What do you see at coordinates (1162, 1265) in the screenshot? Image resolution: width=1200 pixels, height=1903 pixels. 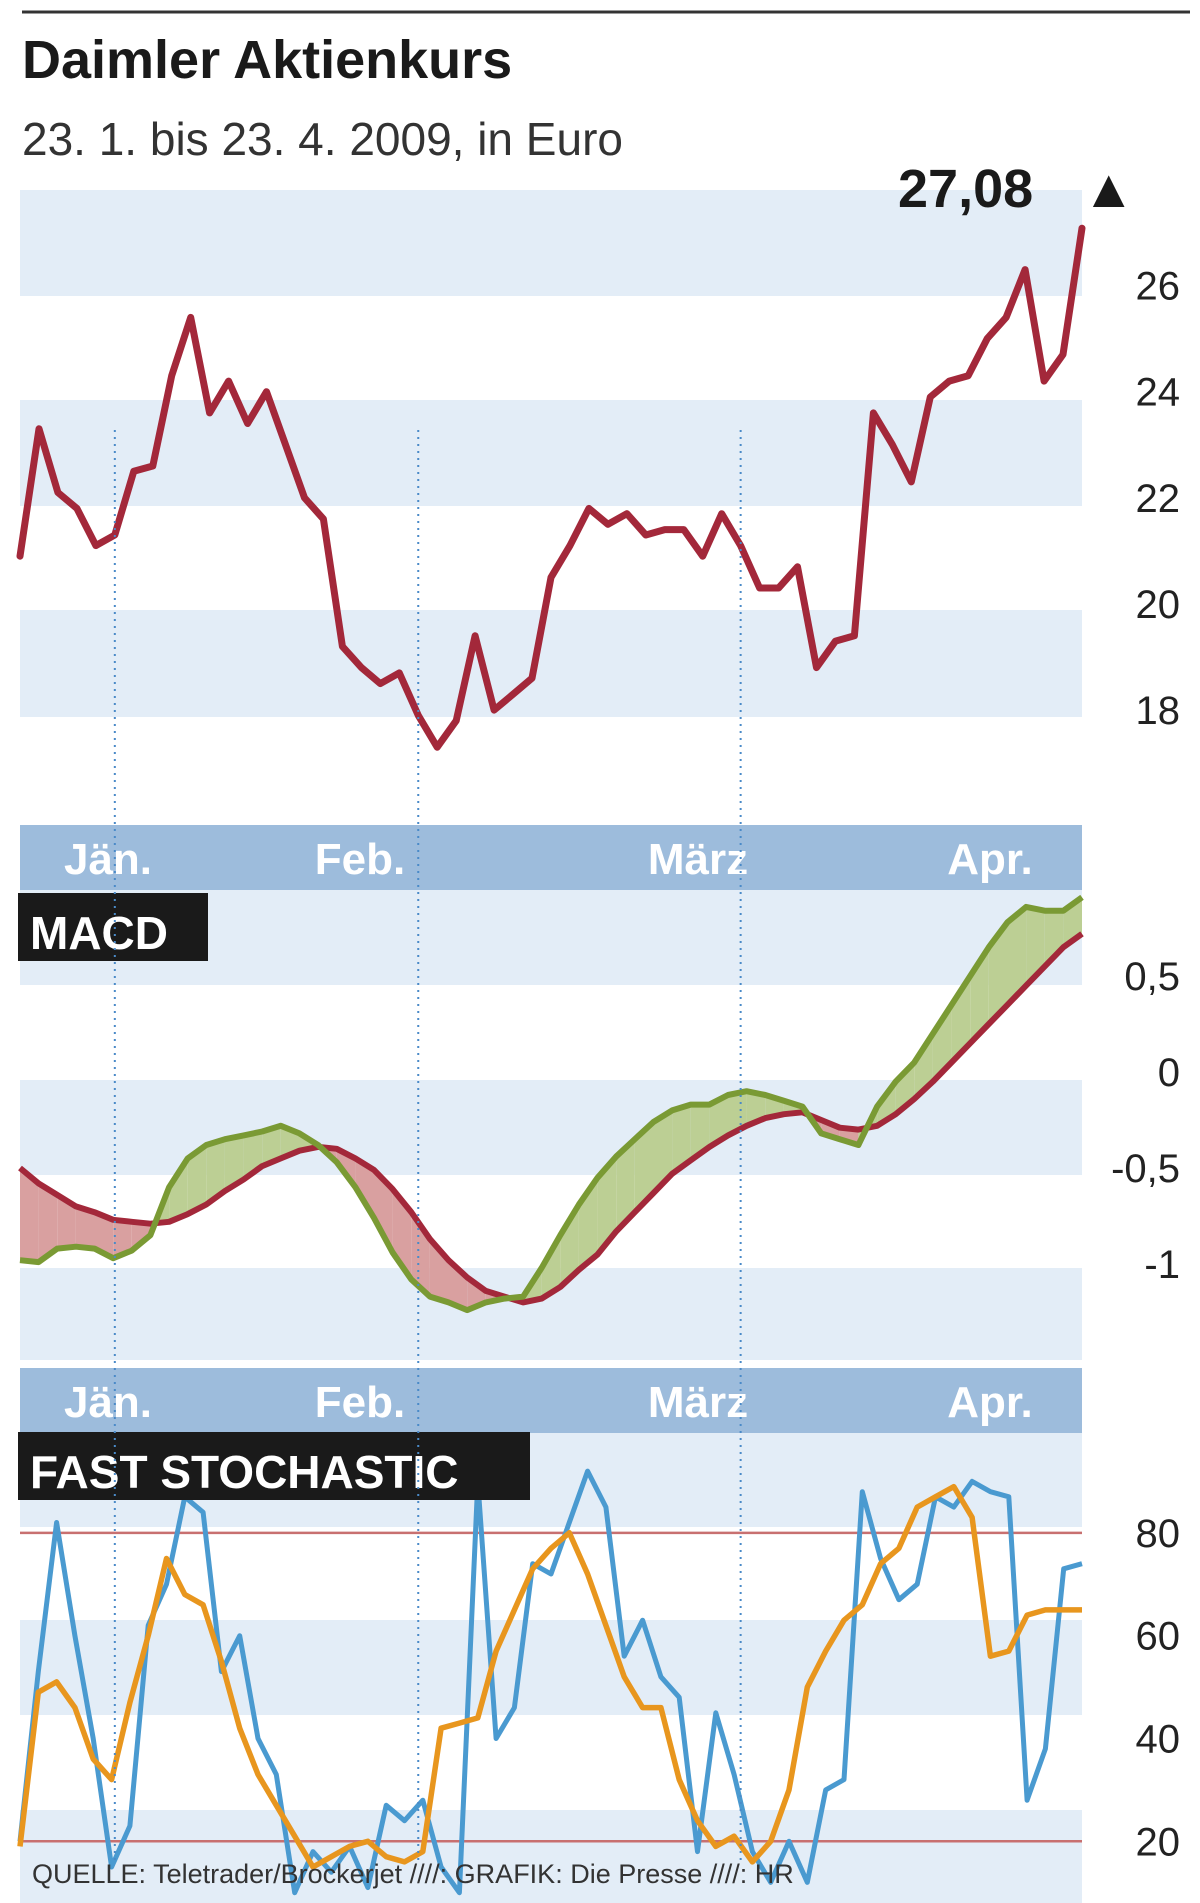 I see `macd-tick-label: -1` at bounding box center [1162, 1265].